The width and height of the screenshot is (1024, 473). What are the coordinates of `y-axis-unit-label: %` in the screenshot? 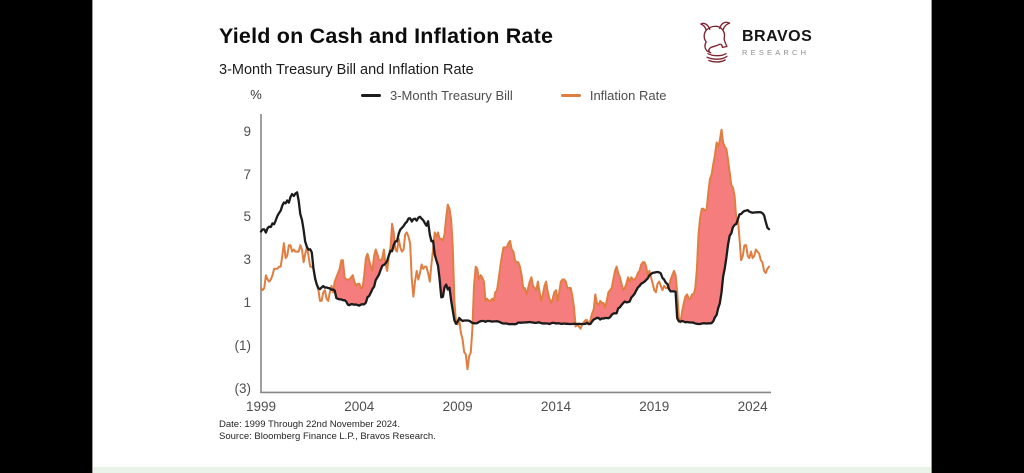 It's located at (256, 94).